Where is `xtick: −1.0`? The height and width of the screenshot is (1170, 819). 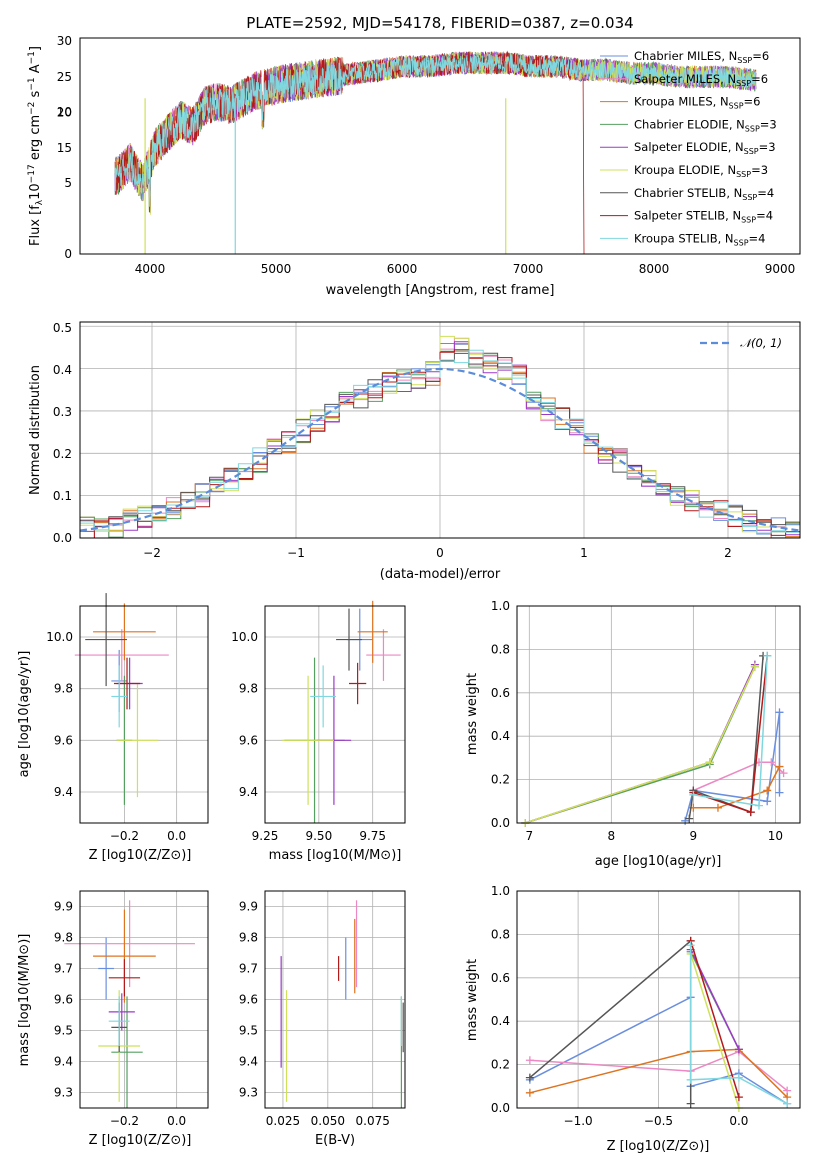 xtick: −1.0 is located at coordinates (578, 1121).